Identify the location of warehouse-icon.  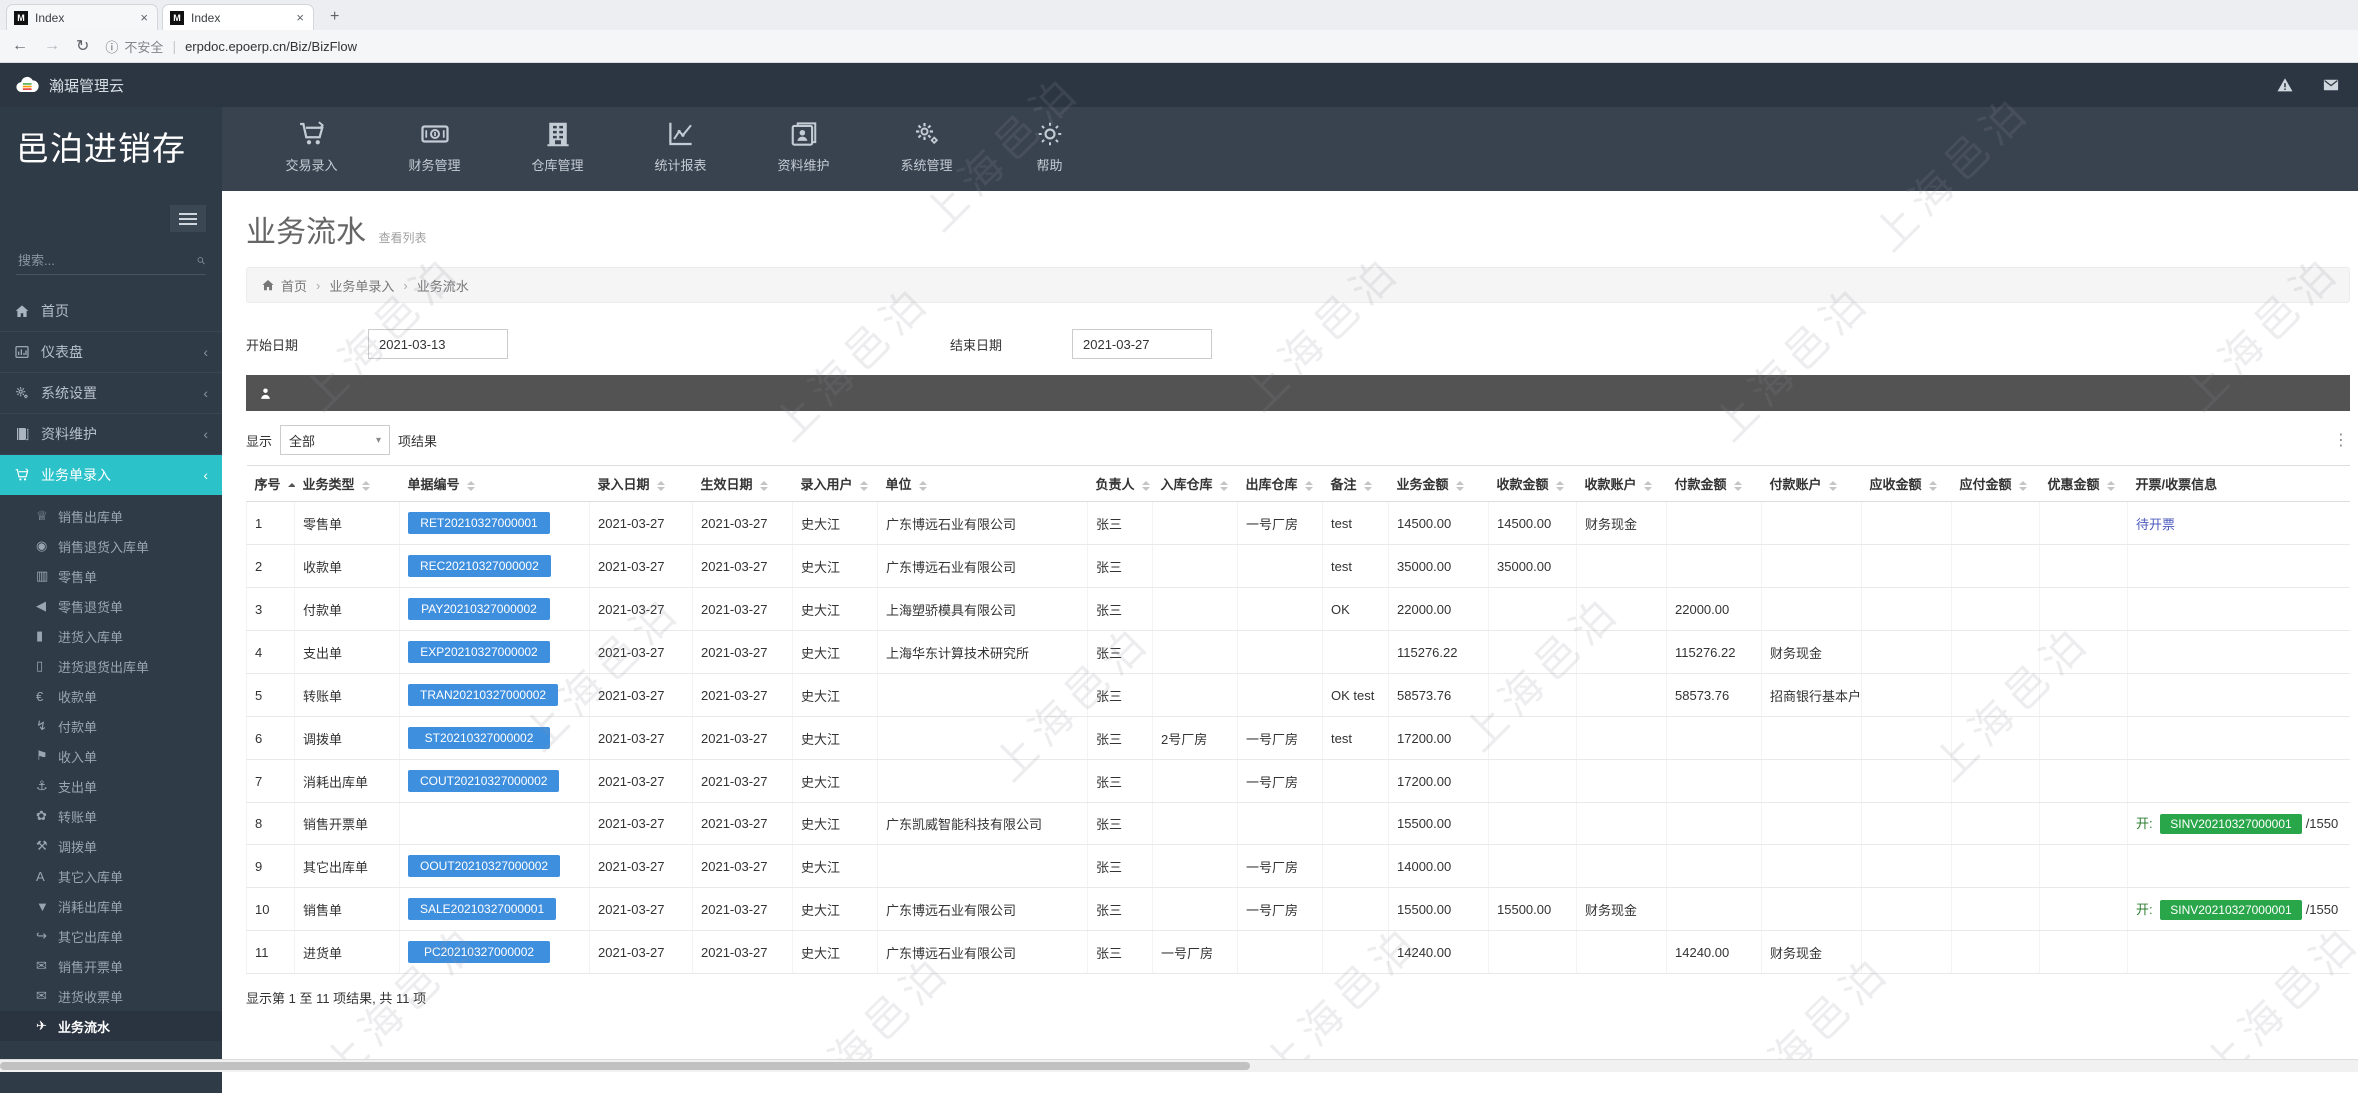
(558, 134).